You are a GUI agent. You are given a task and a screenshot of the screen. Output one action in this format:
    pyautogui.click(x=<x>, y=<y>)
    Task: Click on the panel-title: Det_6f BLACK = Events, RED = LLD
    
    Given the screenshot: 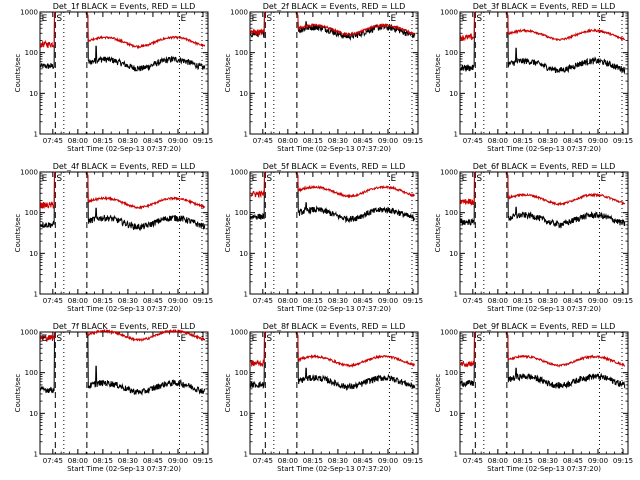 What is the action you would take?
    pyautogui.click(x=544, y=166)
    